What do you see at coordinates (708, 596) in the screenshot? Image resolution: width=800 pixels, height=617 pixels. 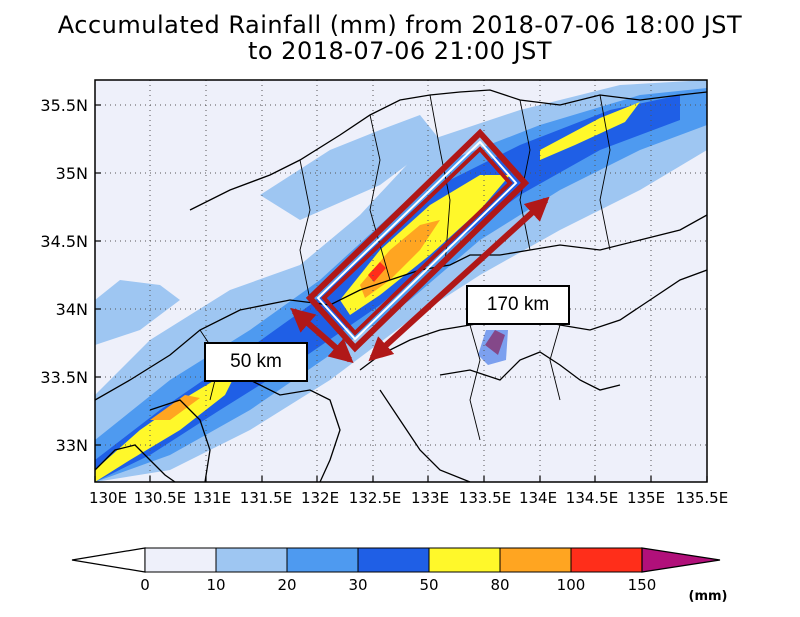 I see `colorbar-unit-label: (mm)` at bounding box center [708, 596].